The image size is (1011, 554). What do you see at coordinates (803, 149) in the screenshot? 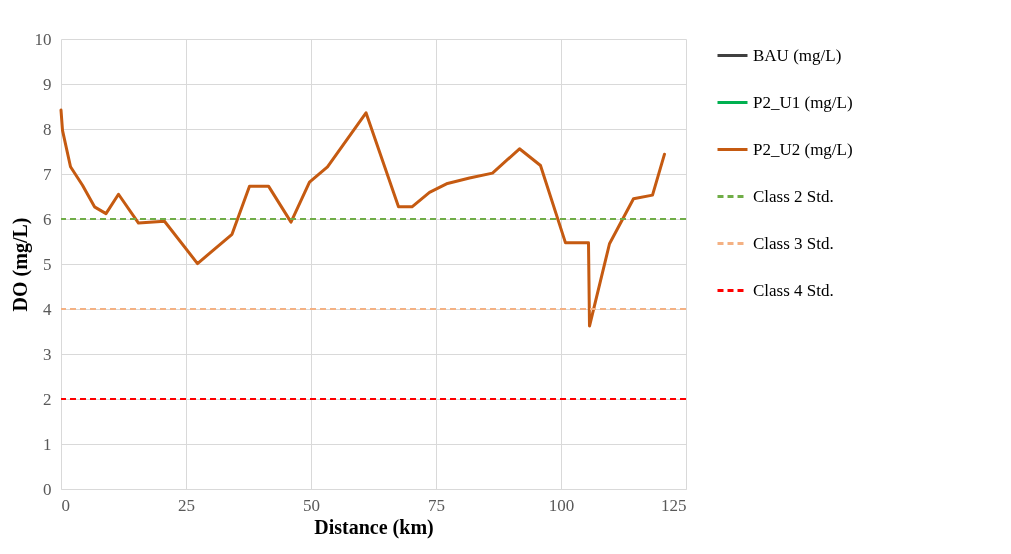
I see `legend-label: P2_U2 (mg/L)` at bounding box center [803, 149].